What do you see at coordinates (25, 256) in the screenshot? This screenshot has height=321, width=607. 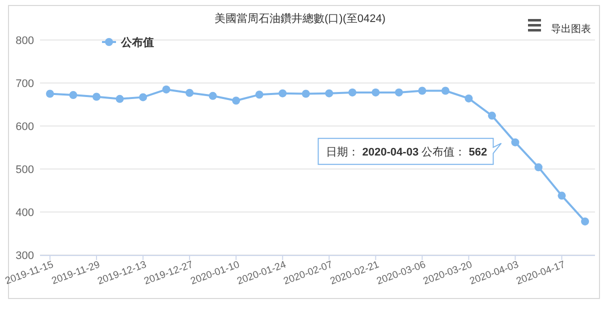 I see `y-tick-label: 300` at bounding box center [25, 256].